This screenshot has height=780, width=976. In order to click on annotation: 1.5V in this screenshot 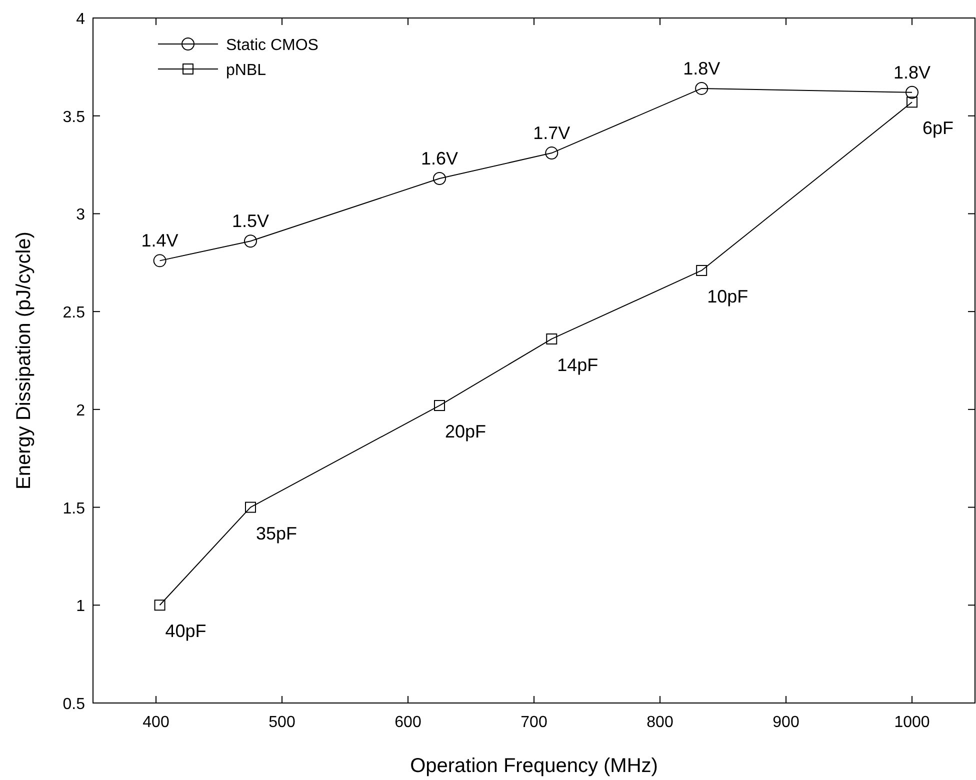, I will do `click(251, 221)`.